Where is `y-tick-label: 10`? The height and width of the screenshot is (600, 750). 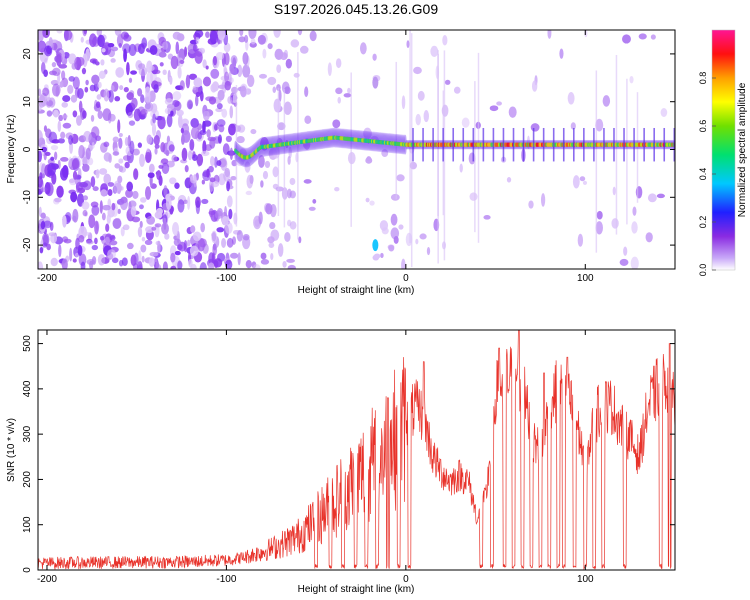 y-tick-label: 10 is located at coordinates (27, 102).